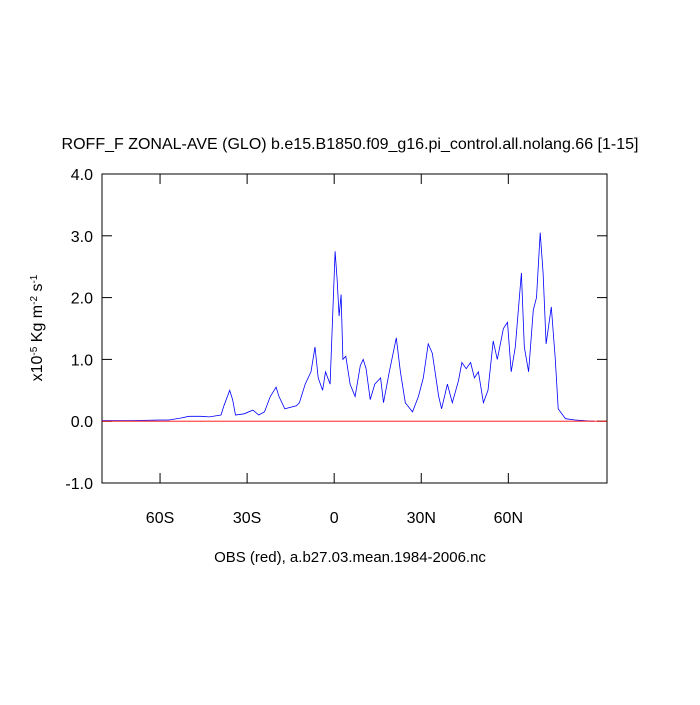 Image resolution: width=700 pixels, height=705 pixels. Describe the element at coordinates (82, 360) in the screenshot. I see `y-tick-label: 1.0` at that location.